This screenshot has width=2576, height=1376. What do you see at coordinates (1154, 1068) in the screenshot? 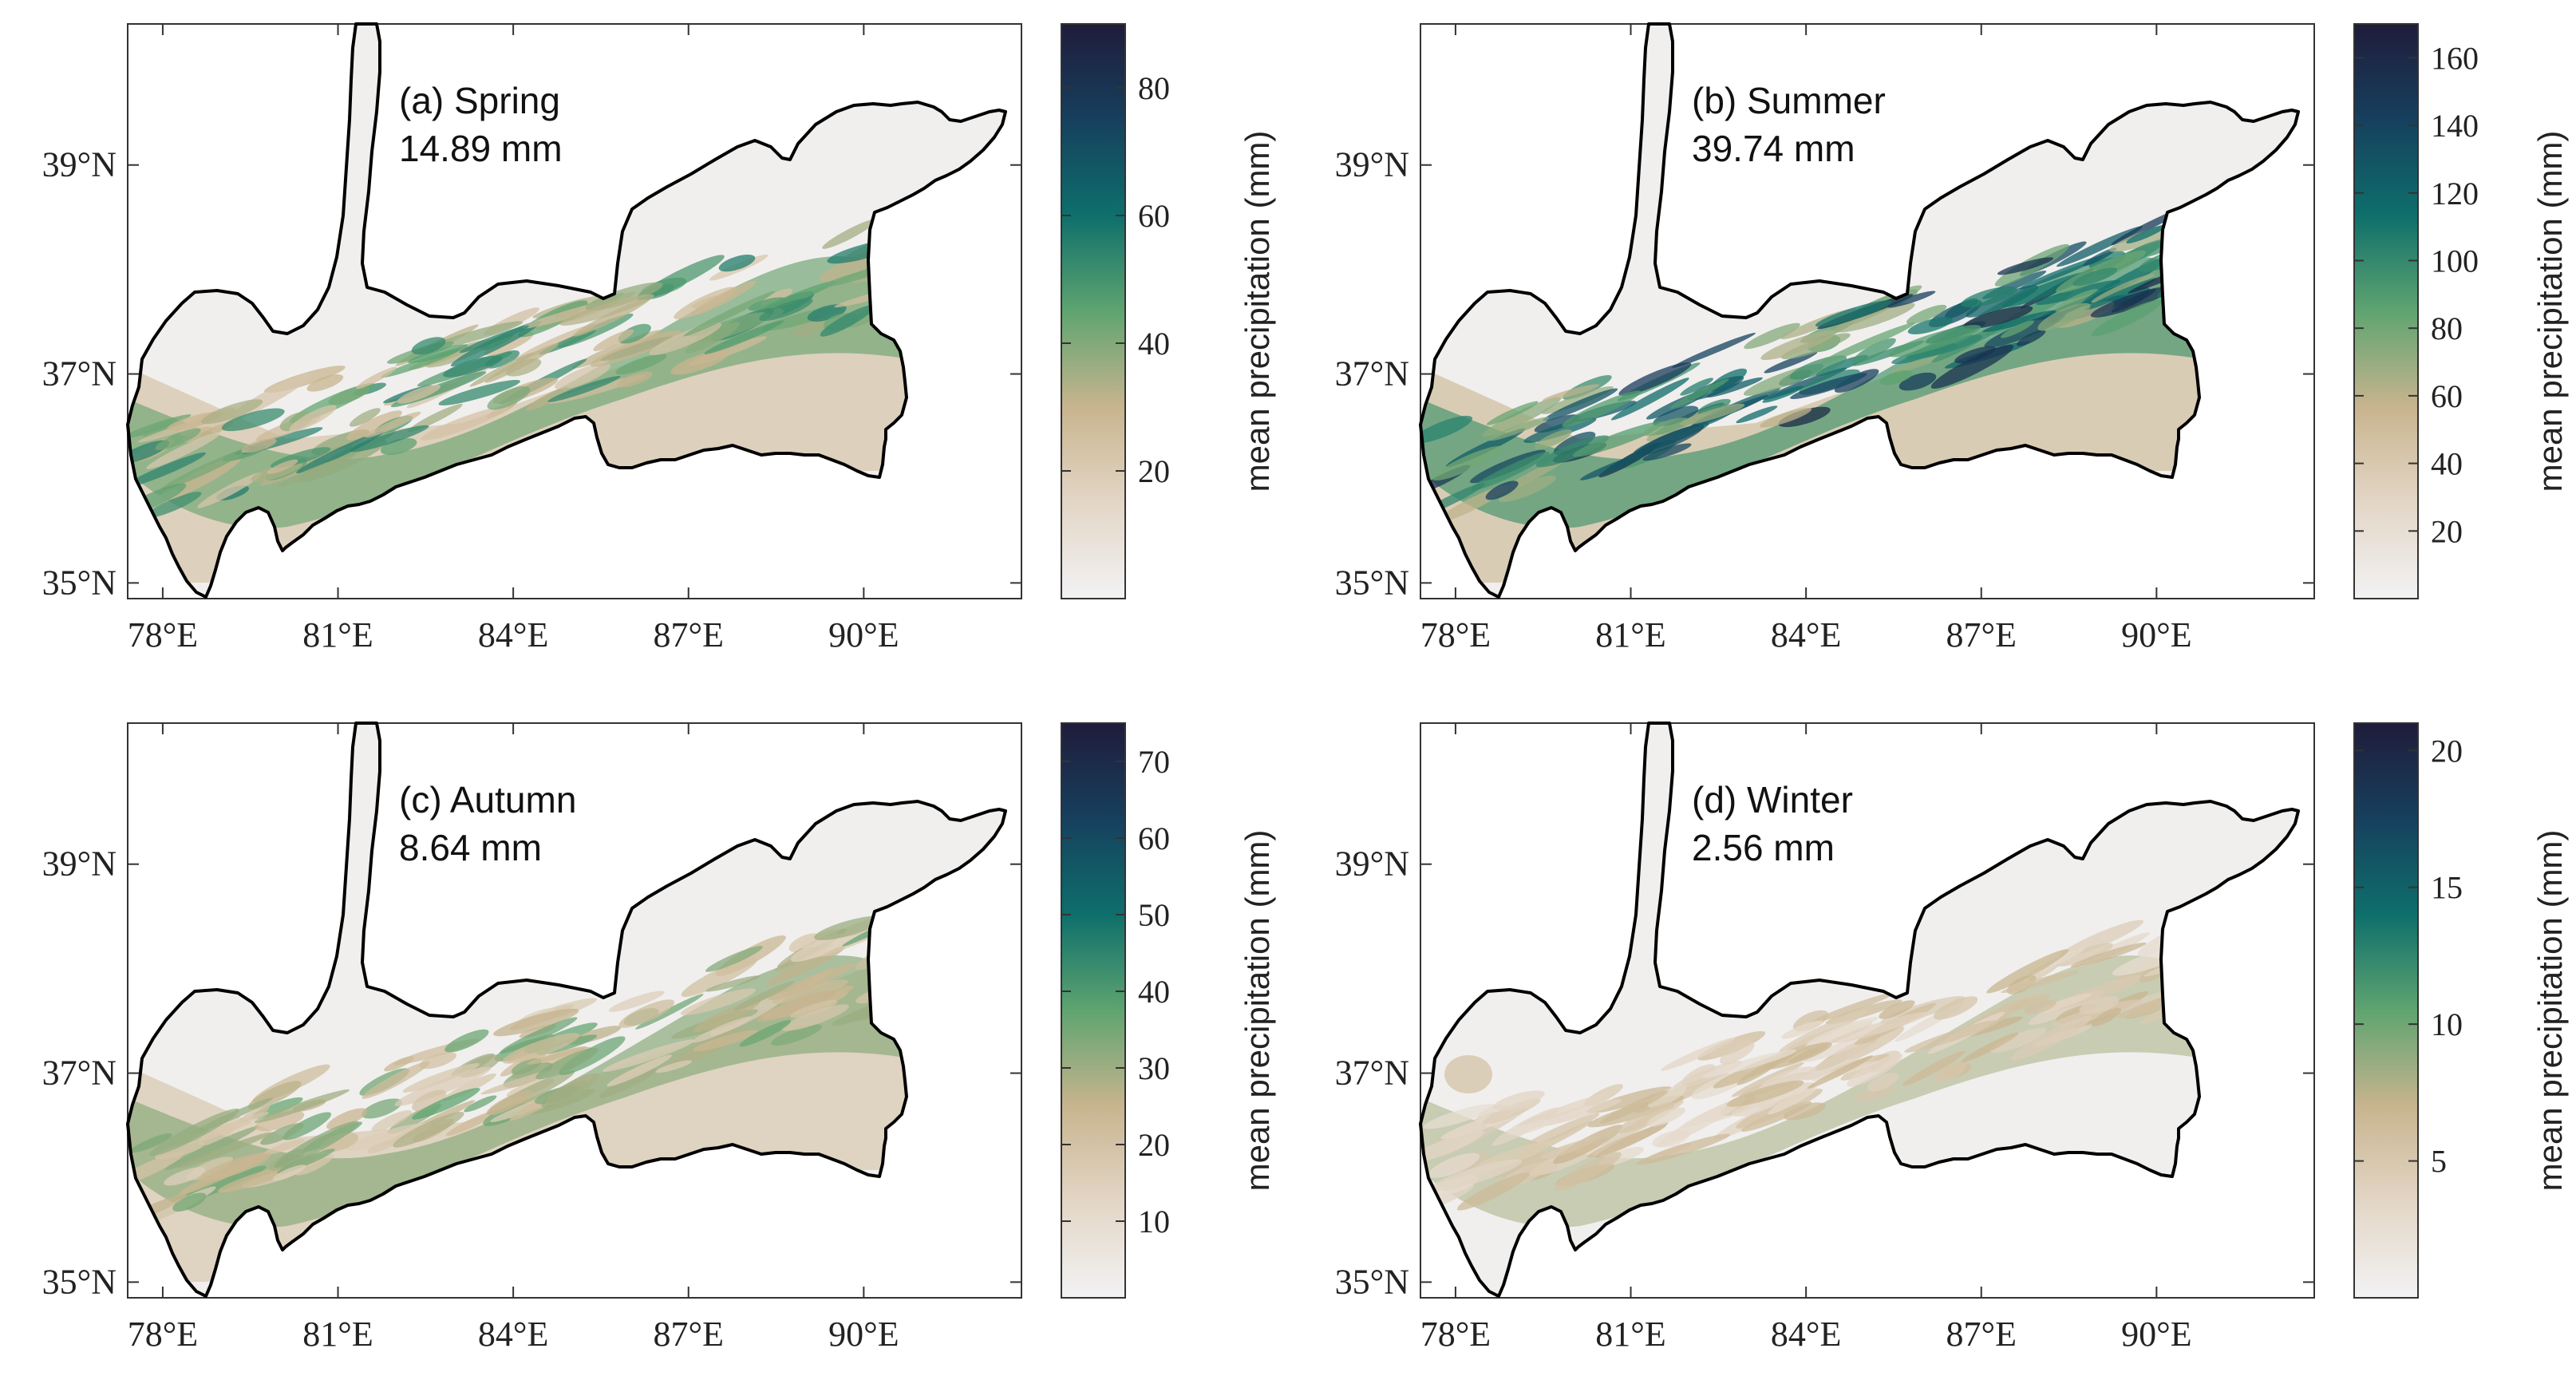
I see `colorbar-tick-label: 30` at bounding box center [1154, 1068].